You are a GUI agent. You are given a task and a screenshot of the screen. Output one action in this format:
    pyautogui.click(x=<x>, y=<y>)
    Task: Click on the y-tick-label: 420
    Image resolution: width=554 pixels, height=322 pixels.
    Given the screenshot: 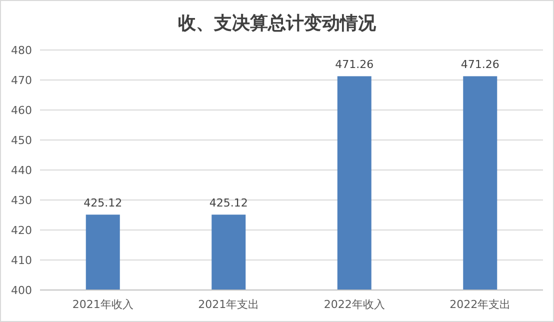 What is the action you would take?
    pyautogui.click(x=21, y=230)
    